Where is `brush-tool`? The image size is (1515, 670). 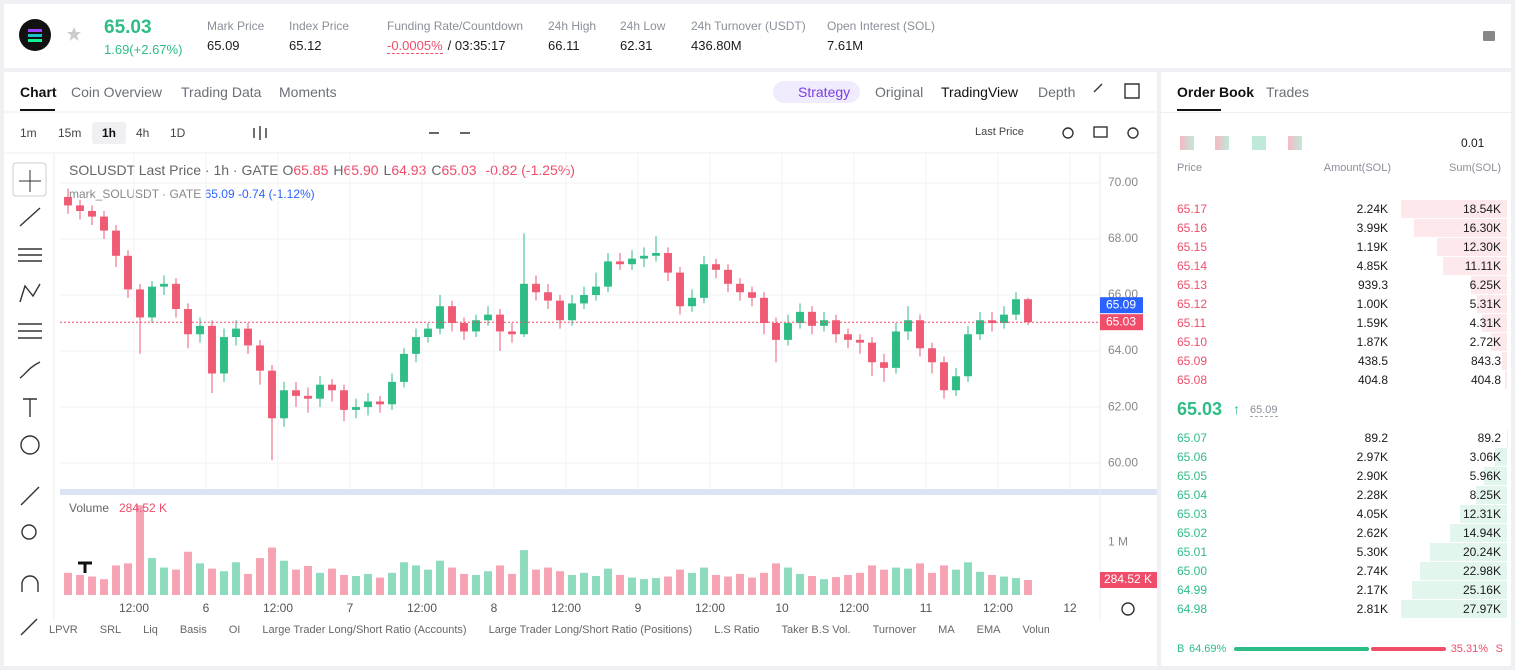
brush-tool is located at coordinates (30, 370).